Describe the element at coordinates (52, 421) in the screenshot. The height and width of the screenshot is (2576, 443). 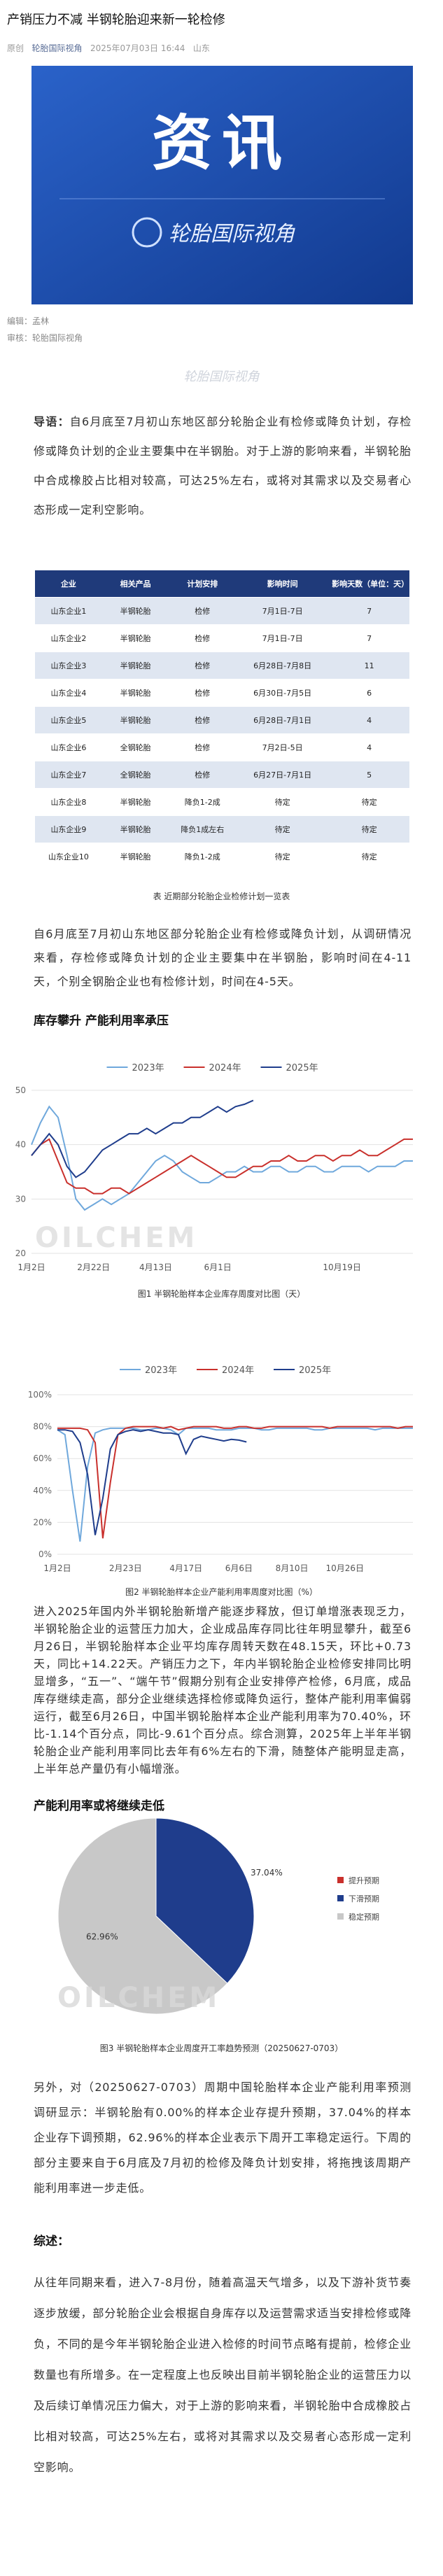
I see `intro-label: 导语：` at that location.